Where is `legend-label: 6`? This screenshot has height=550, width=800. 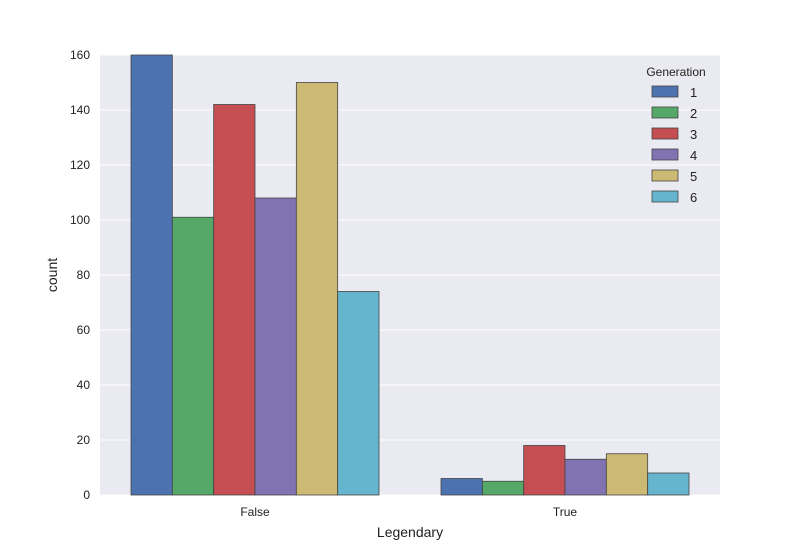 legend-label: 6 is located at coordinates (693, 197).